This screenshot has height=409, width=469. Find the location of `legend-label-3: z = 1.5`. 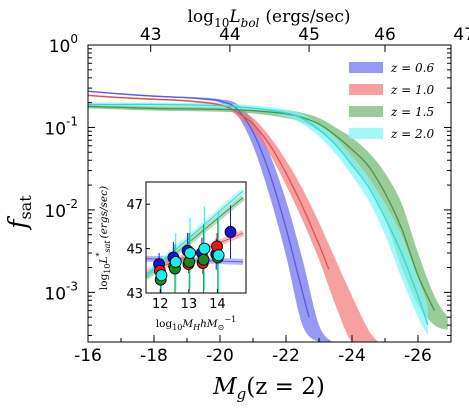

legend-label-3: z = 1.5 is located at coordinates (412, 112).